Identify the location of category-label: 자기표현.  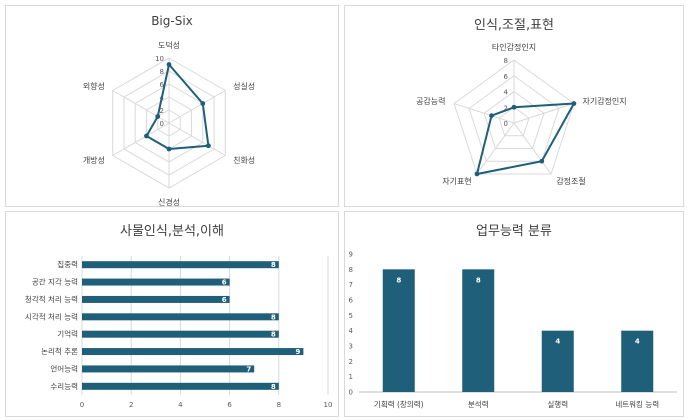
(456, 181).